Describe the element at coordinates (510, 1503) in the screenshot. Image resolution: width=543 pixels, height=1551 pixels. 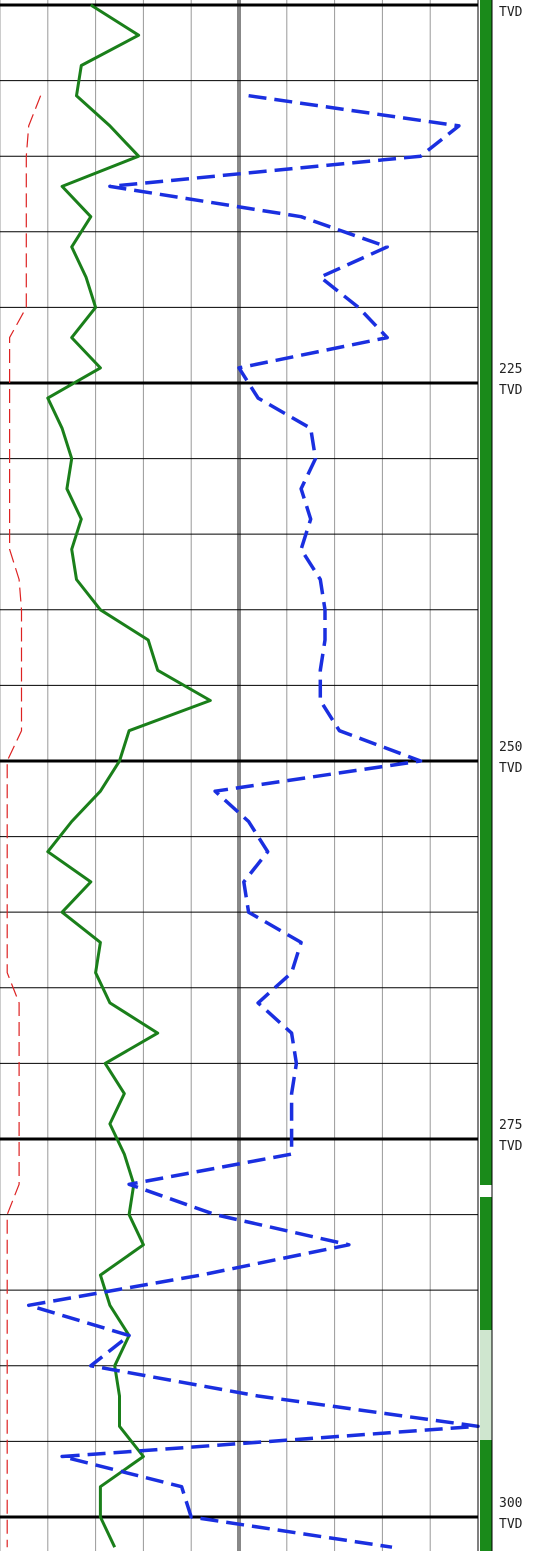
I see `depth-label: 300` at that location.